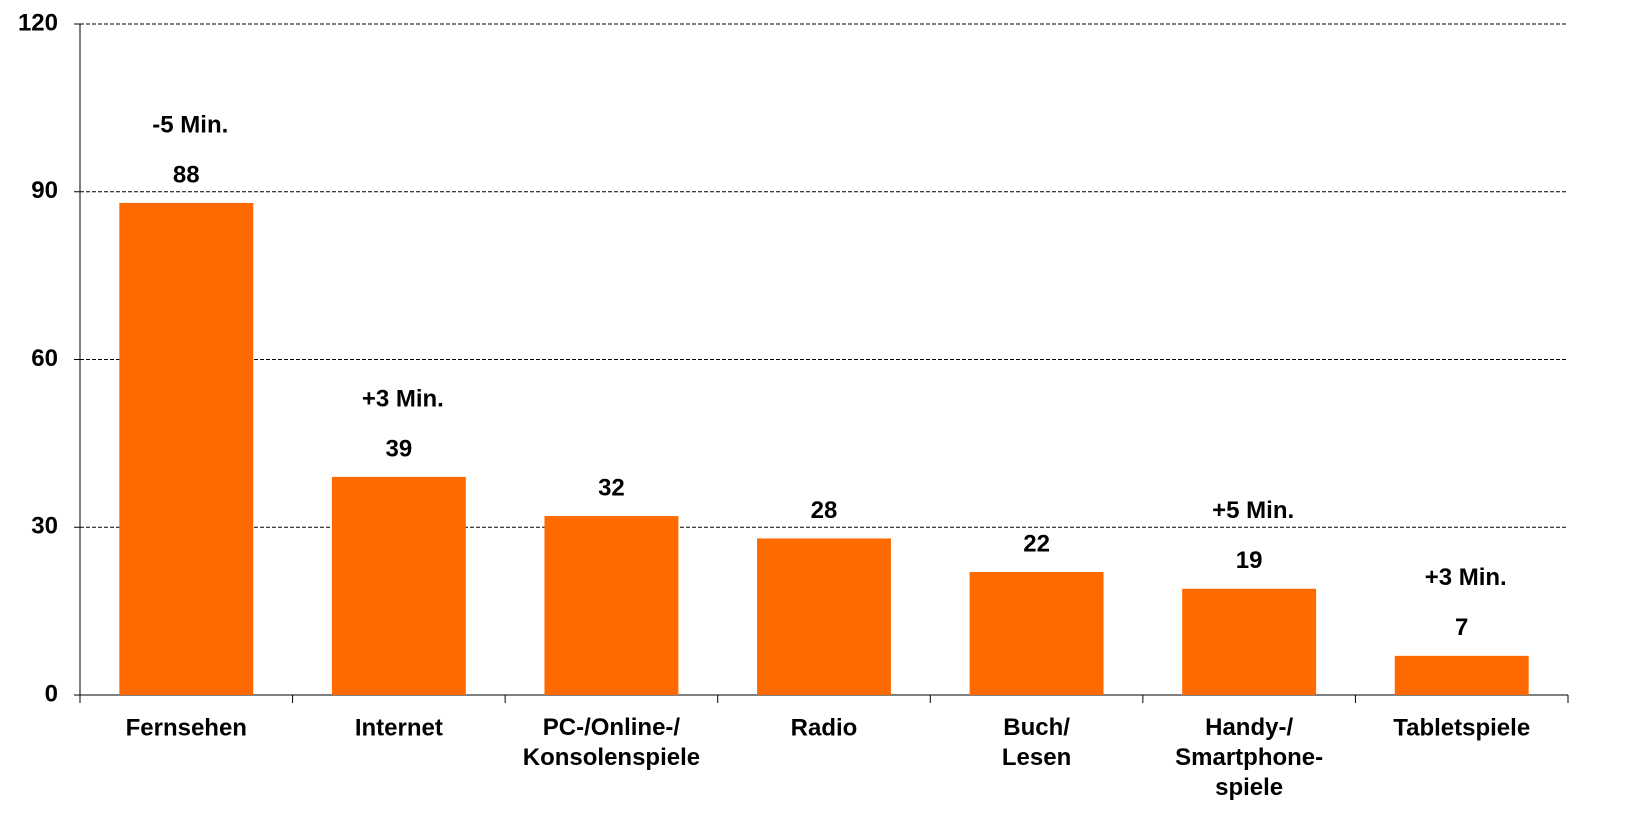 This screenshot has height=837, width=1626. What do you see at coordinates (186, 174) in the screenshot?
I see `value-label: 88` at bounding box center [186, 174].